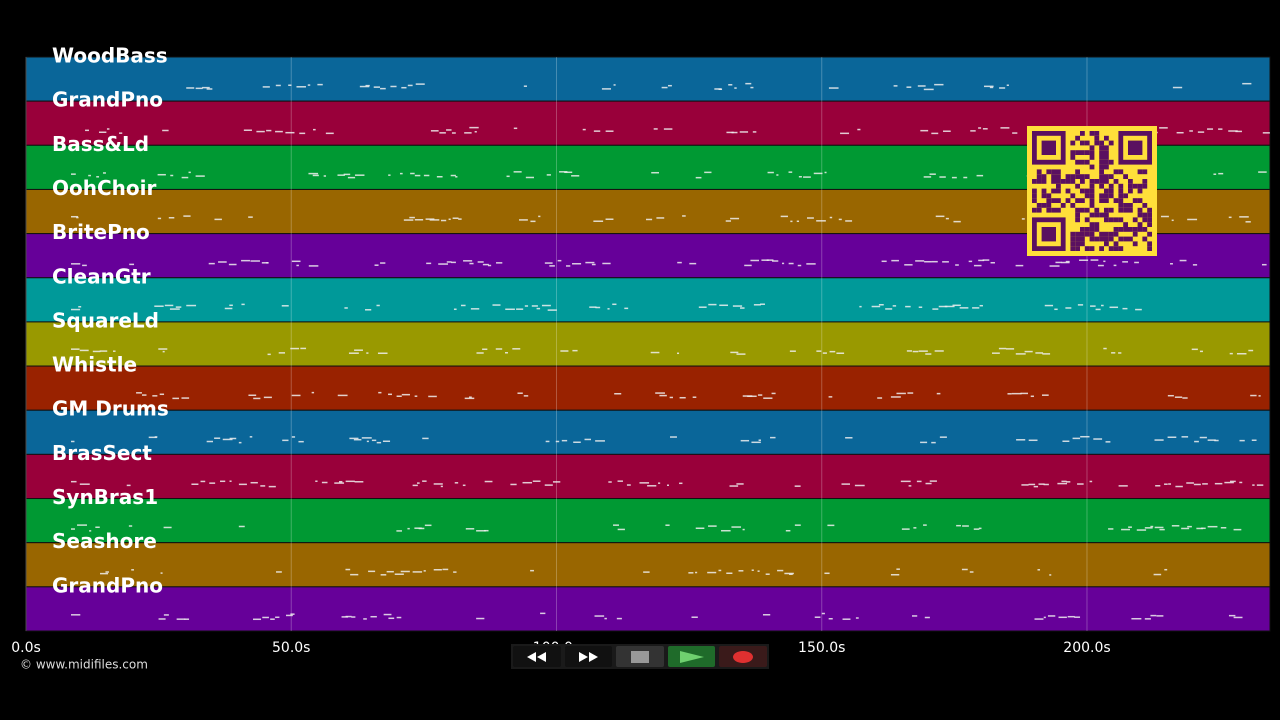 This screenshot has width=1280, height=720. Describe the element at coordinates (105, 320) in the screenshot. I see `track-label: SquareLd` at that location.